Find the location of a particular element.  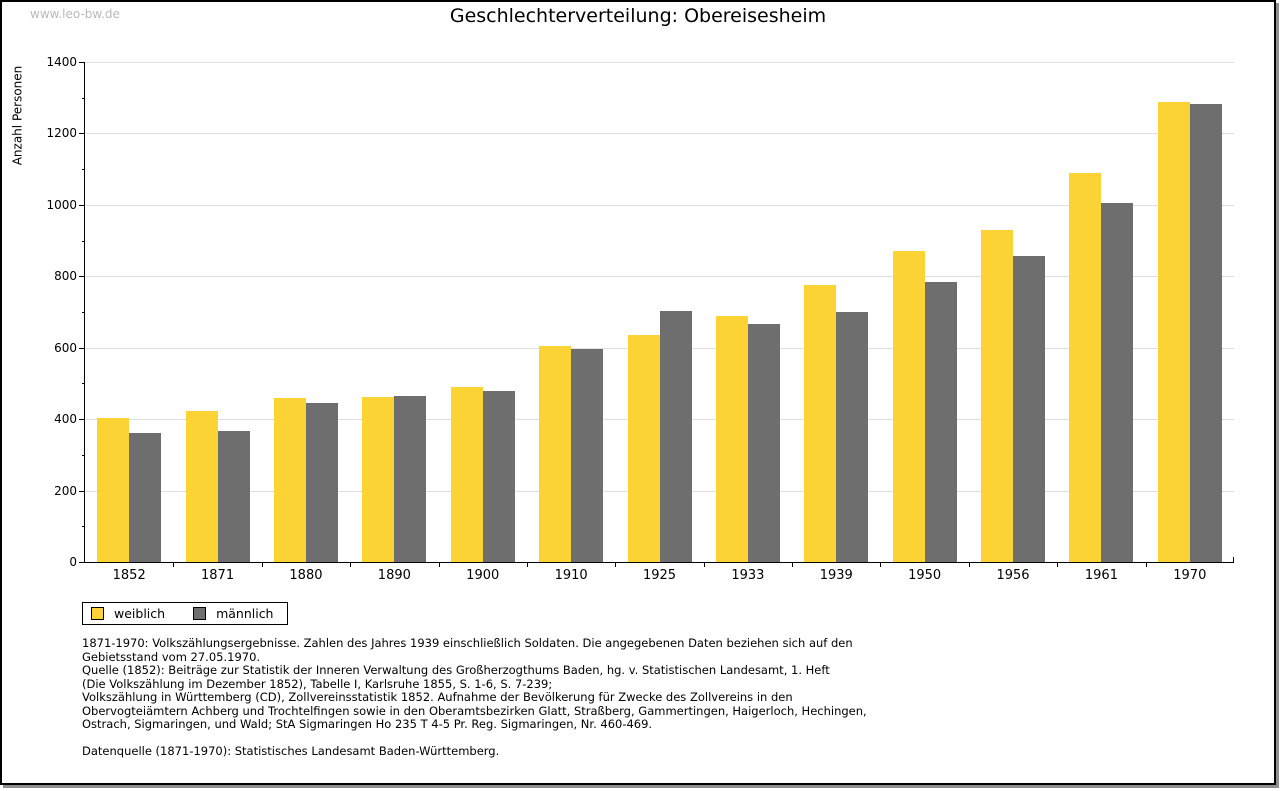

x-tick-label: 1956 is located at coordinates (1013, 575).